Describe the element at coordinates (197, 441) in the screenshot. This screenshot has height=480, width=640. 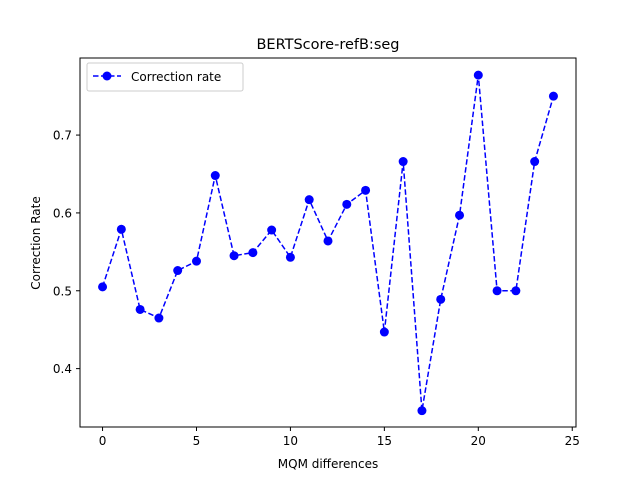
I see `x-tick-label: 5` at that location.